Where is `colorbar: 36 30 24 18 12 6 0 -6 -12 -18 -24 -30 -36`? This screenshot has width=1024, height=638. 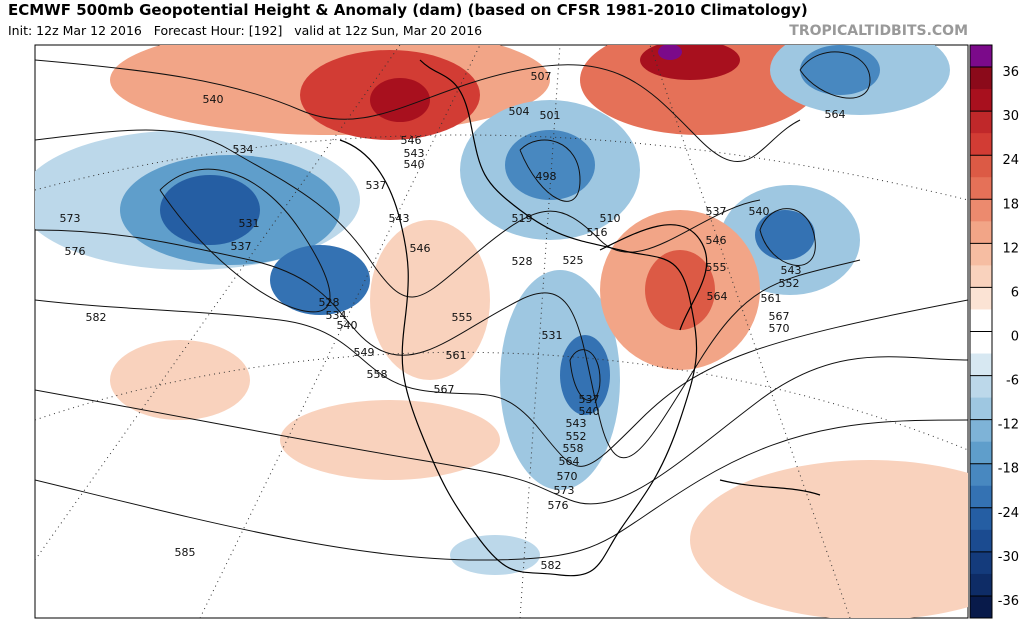
colorbar: 36 30 24 18 12 6 0 -6 -12 -18 -24 -30 -36 is located at coordinates (994, 331).